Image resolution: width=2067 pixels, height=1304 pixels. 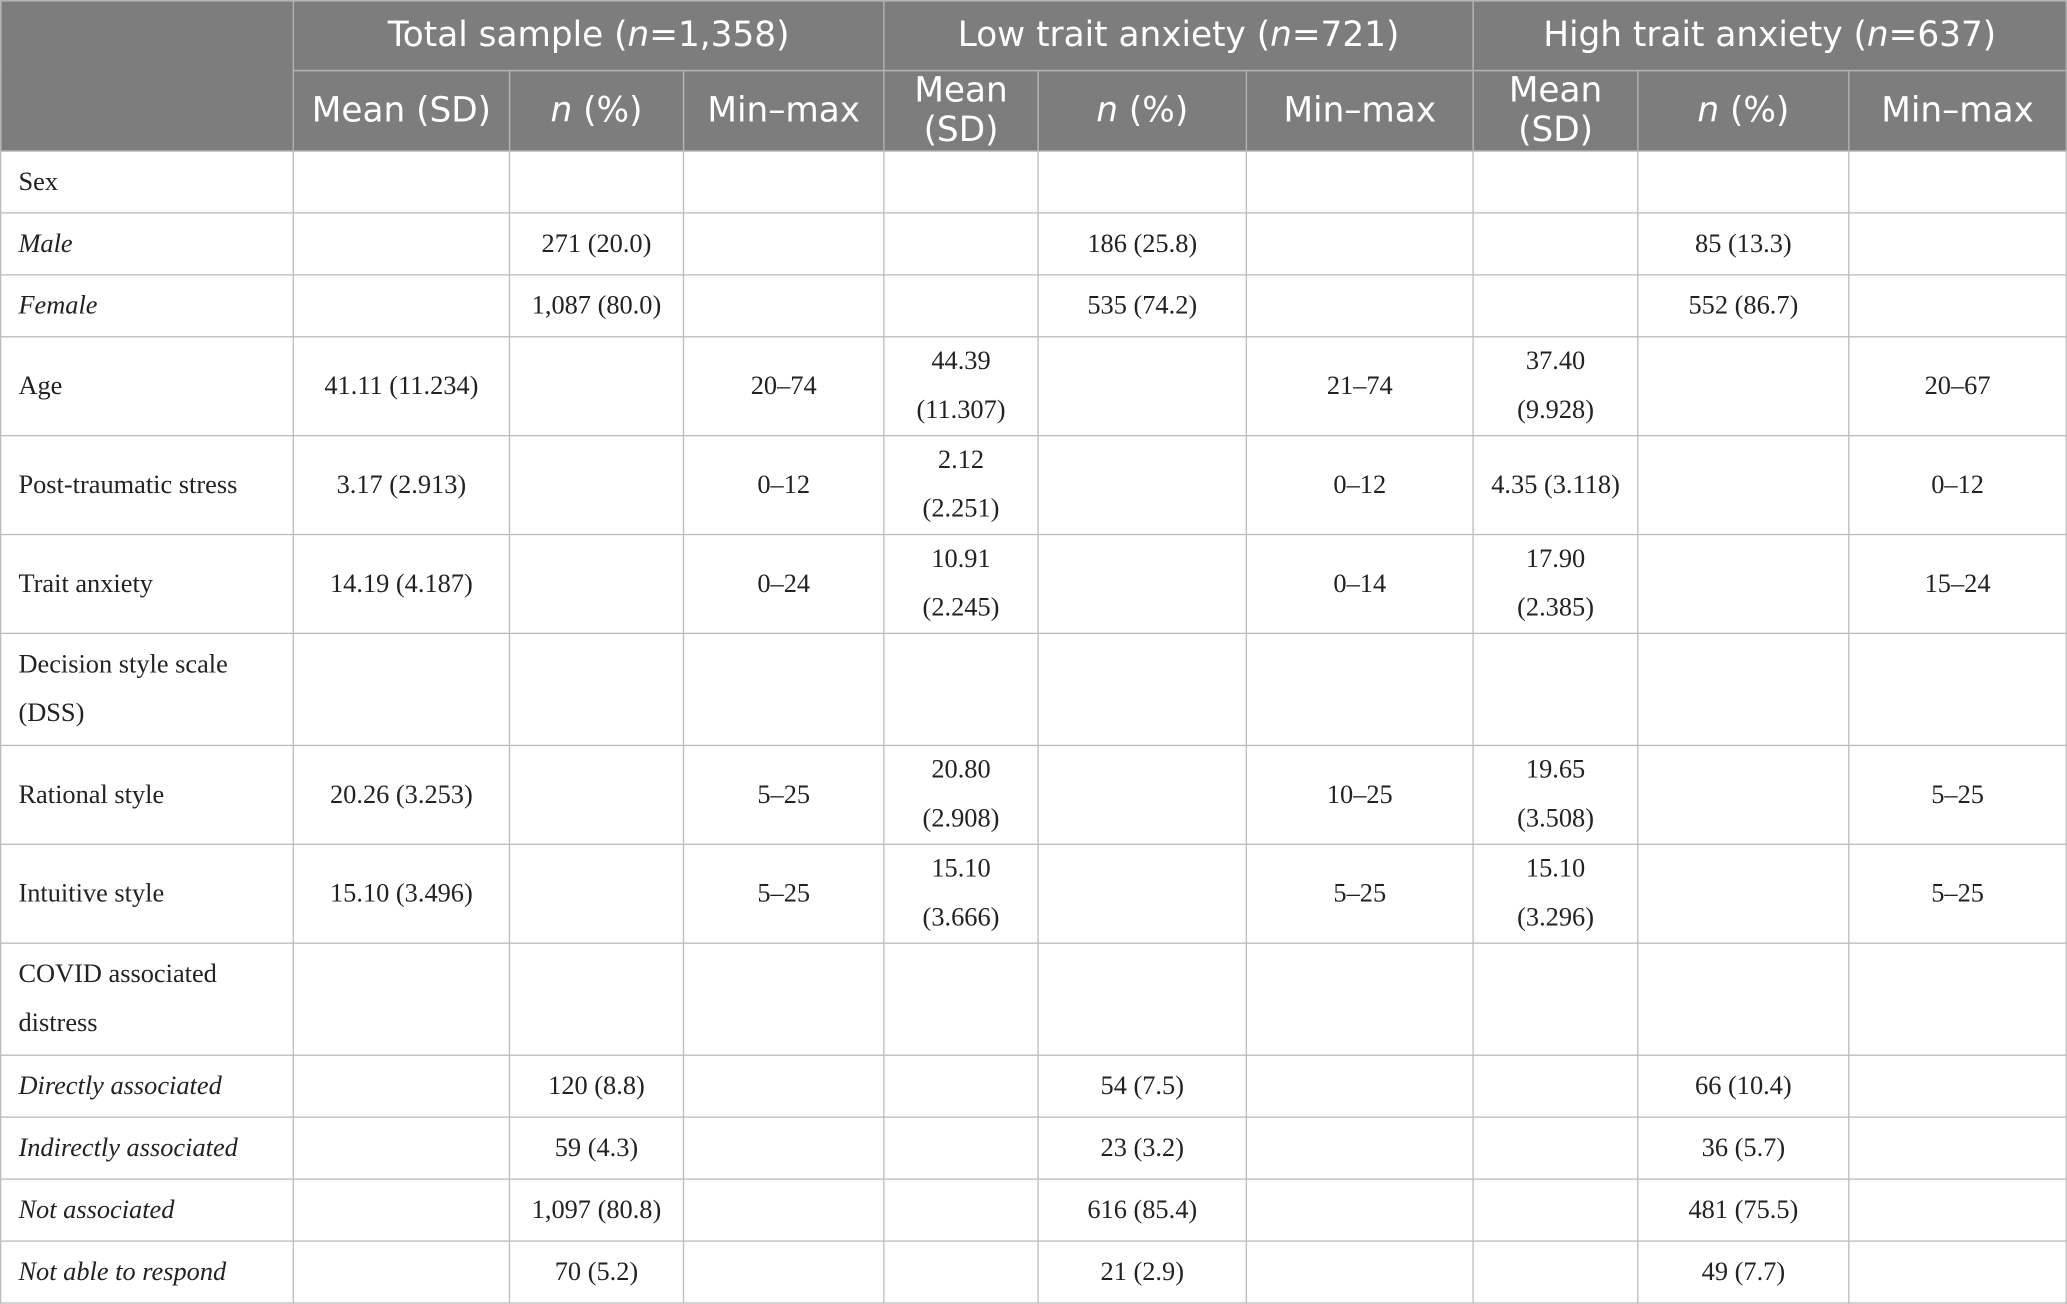 I want to click on table-cell: 4.35 (3.118), so click(x=1555, y=485).